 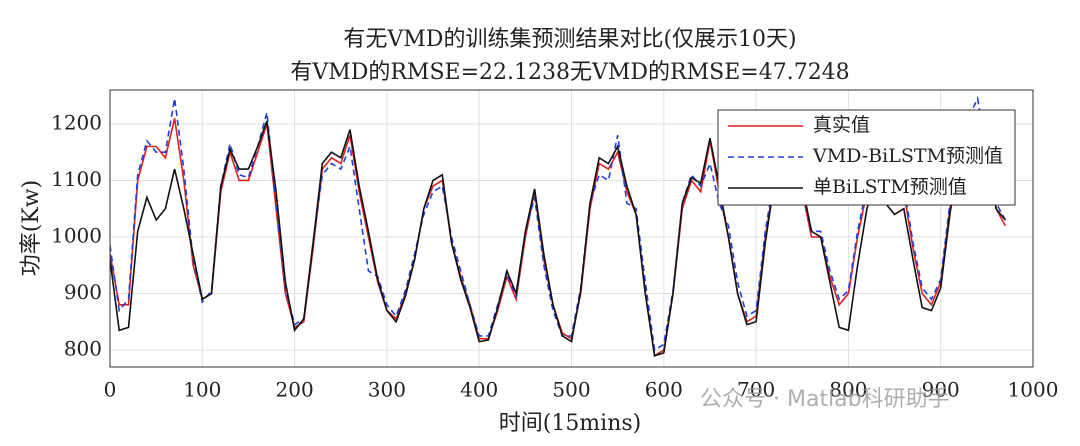 I want to click on x-tick-label: 1000, so click(x=1033, y=390).